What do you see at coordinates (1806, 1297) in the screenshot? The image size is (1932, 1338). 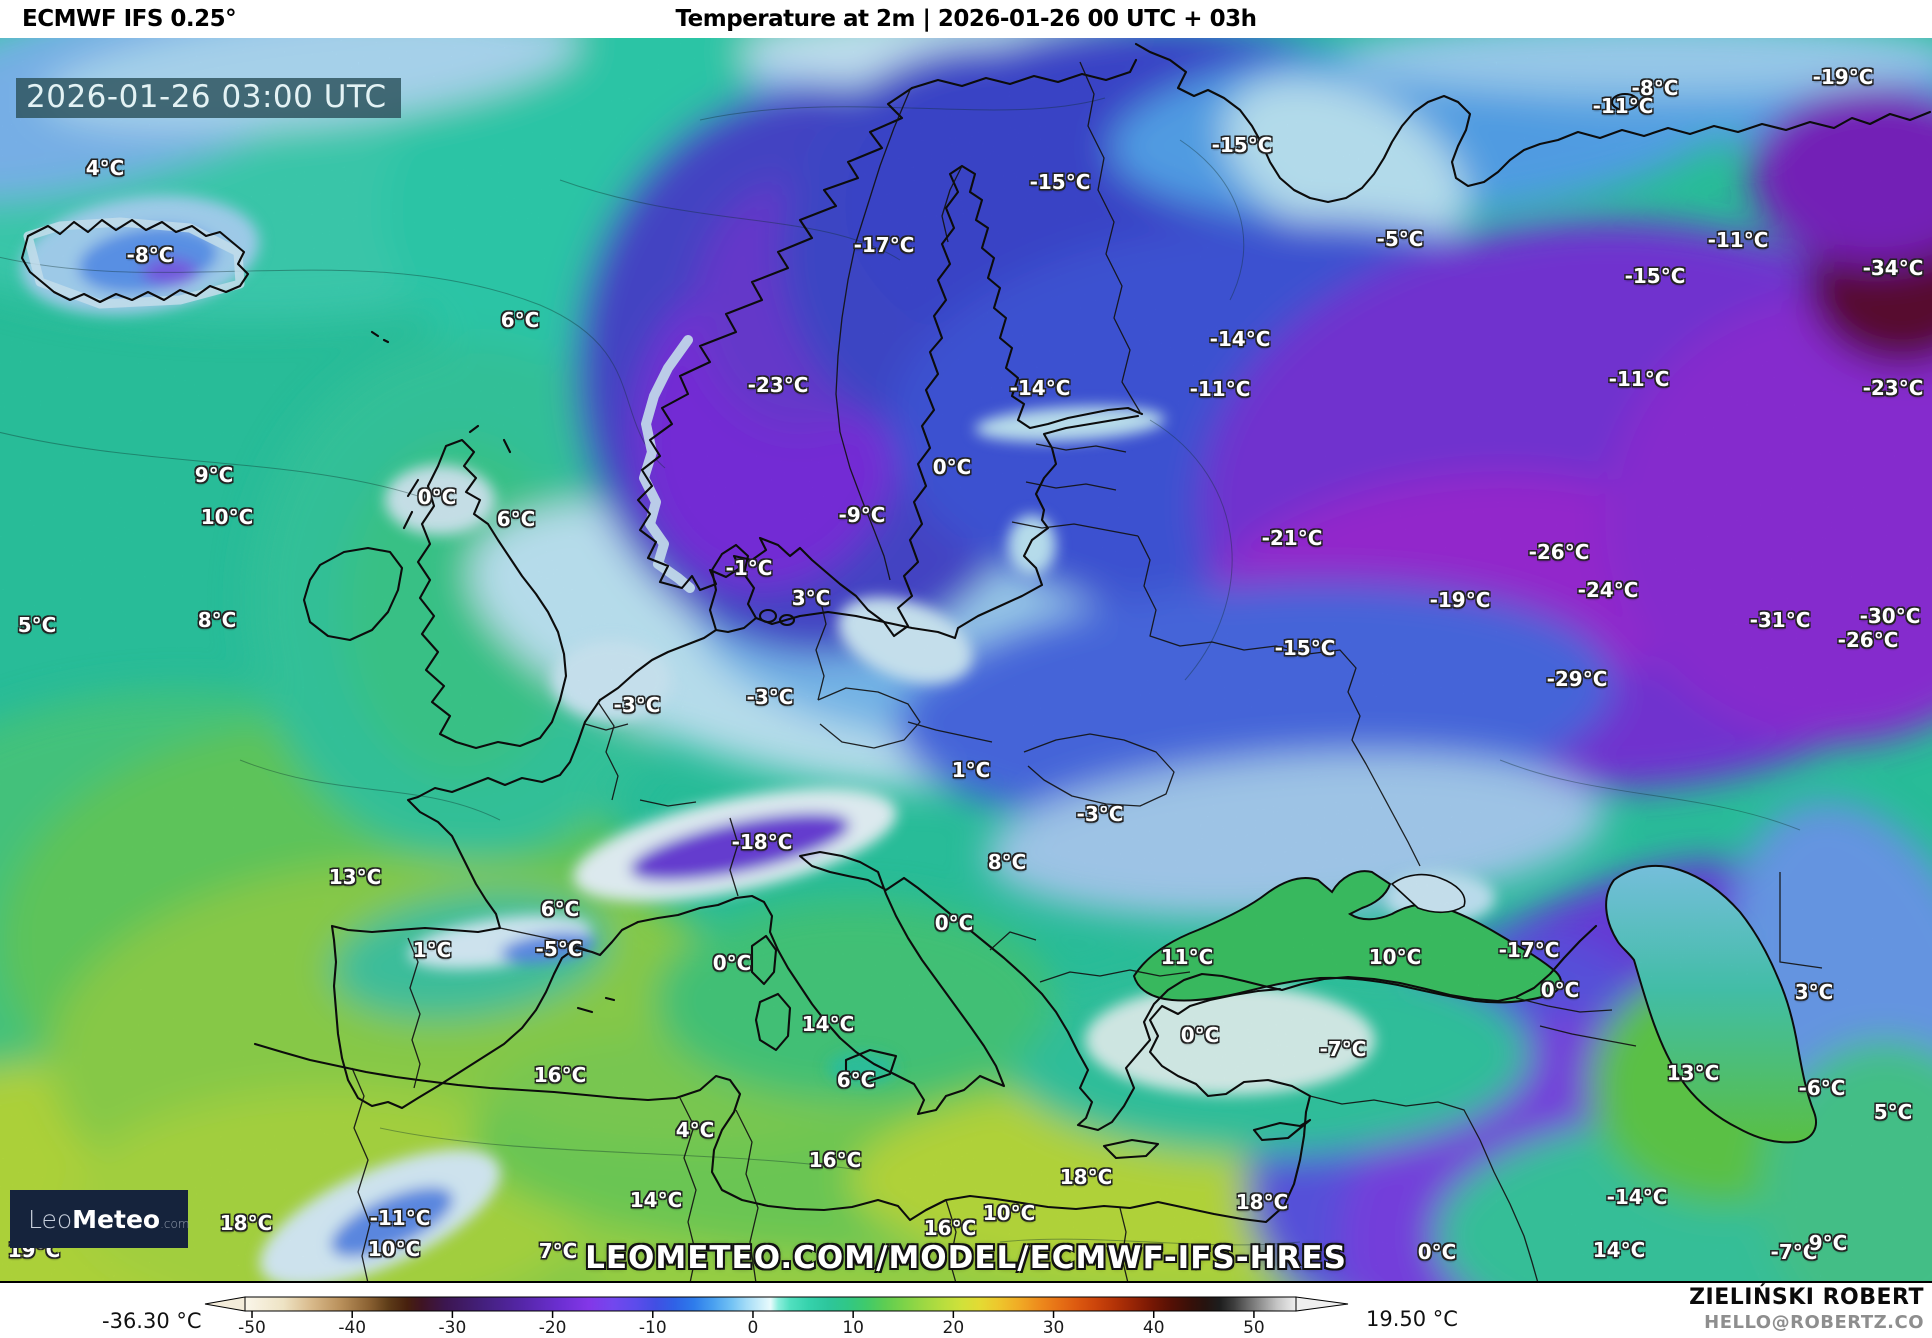 I see `author-credit: ZIELIŃSKI ROBERT` at bounding box center [1806, 1297].